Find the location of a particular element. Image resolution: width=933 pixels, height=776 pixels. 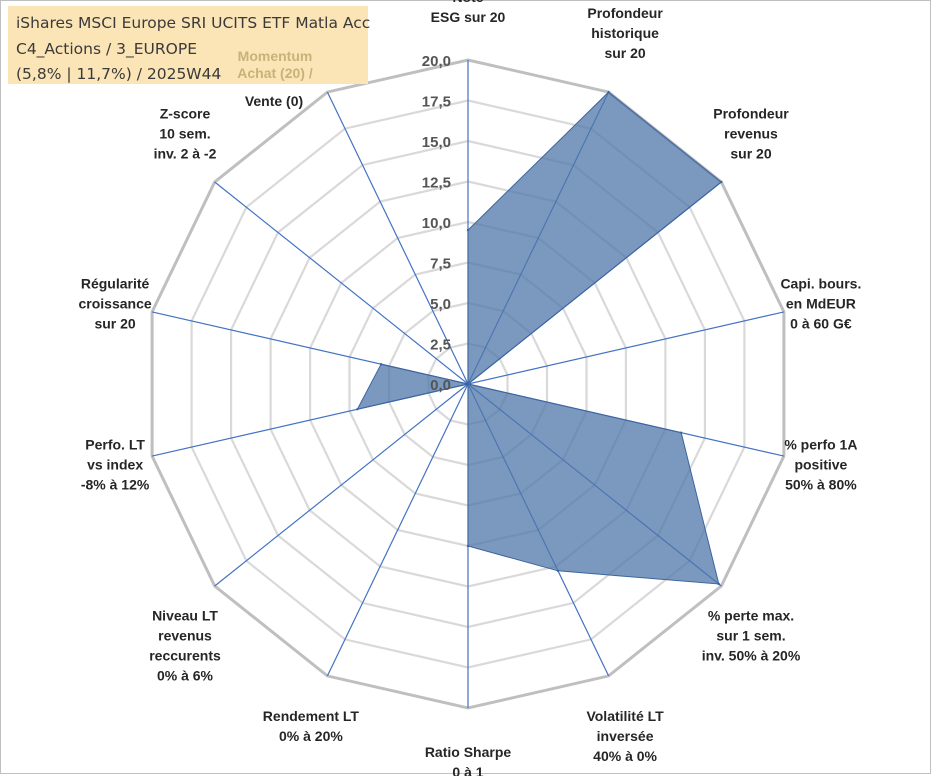

axis-label-line: % perfo 1A is located at coordinates (820, 445).